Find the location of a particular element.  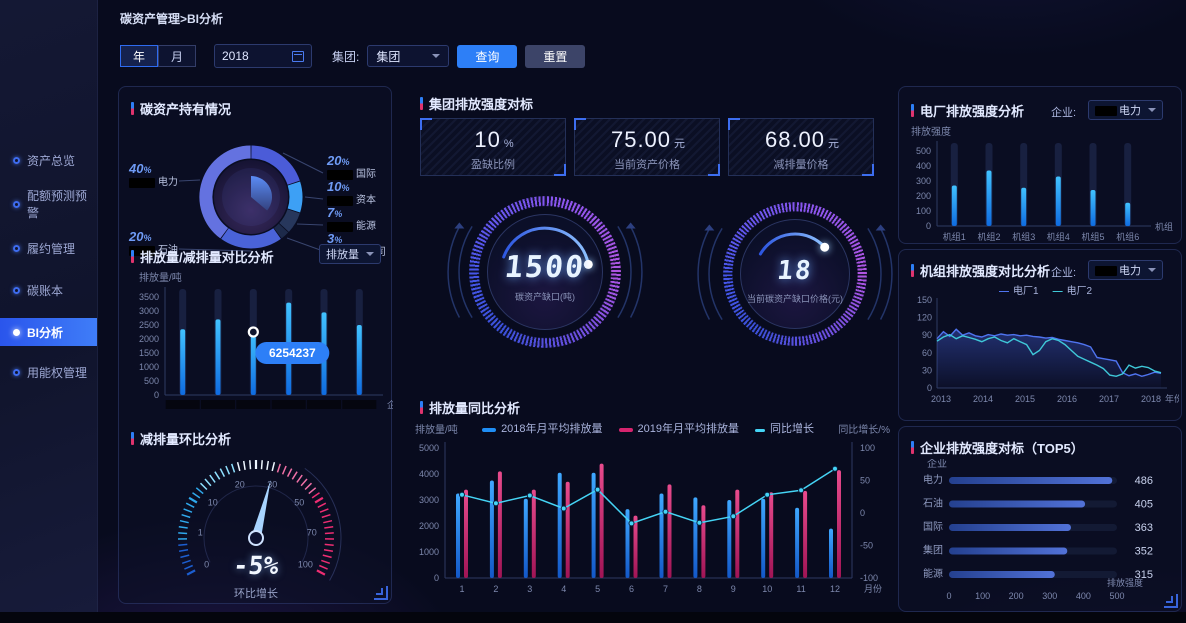

svg-text: 1000 is located at coordinates (149, 367).